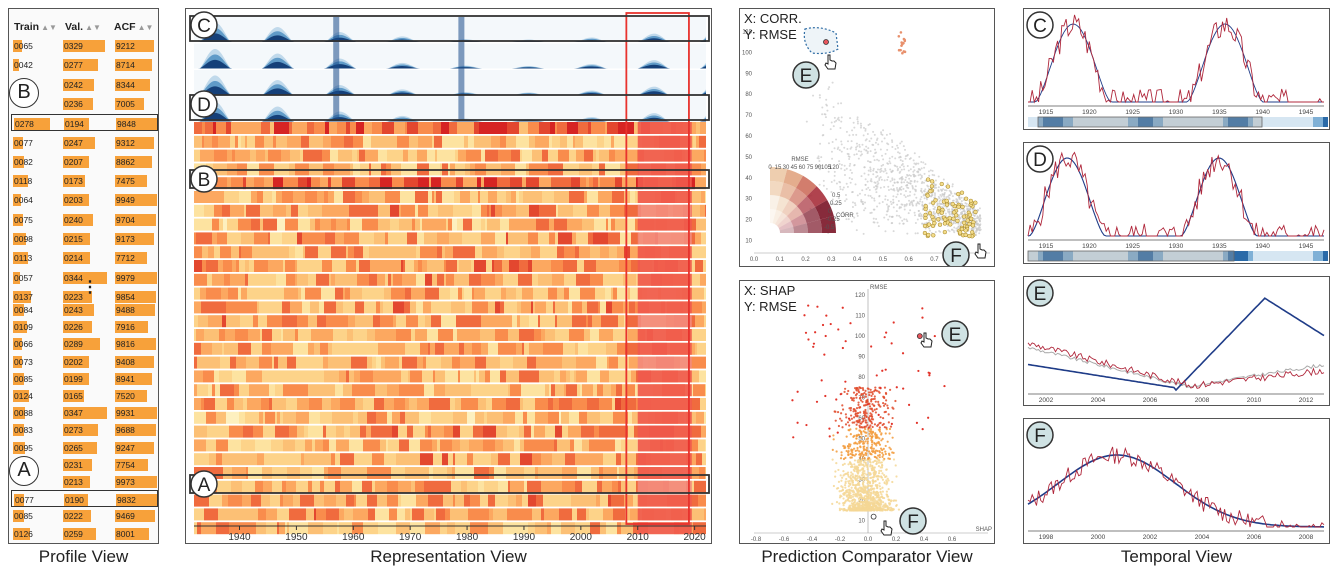 The width and height of the screenshot is (1335, 573). I want to click on profile-row: 0085 0222 9469, so click(84, 515).